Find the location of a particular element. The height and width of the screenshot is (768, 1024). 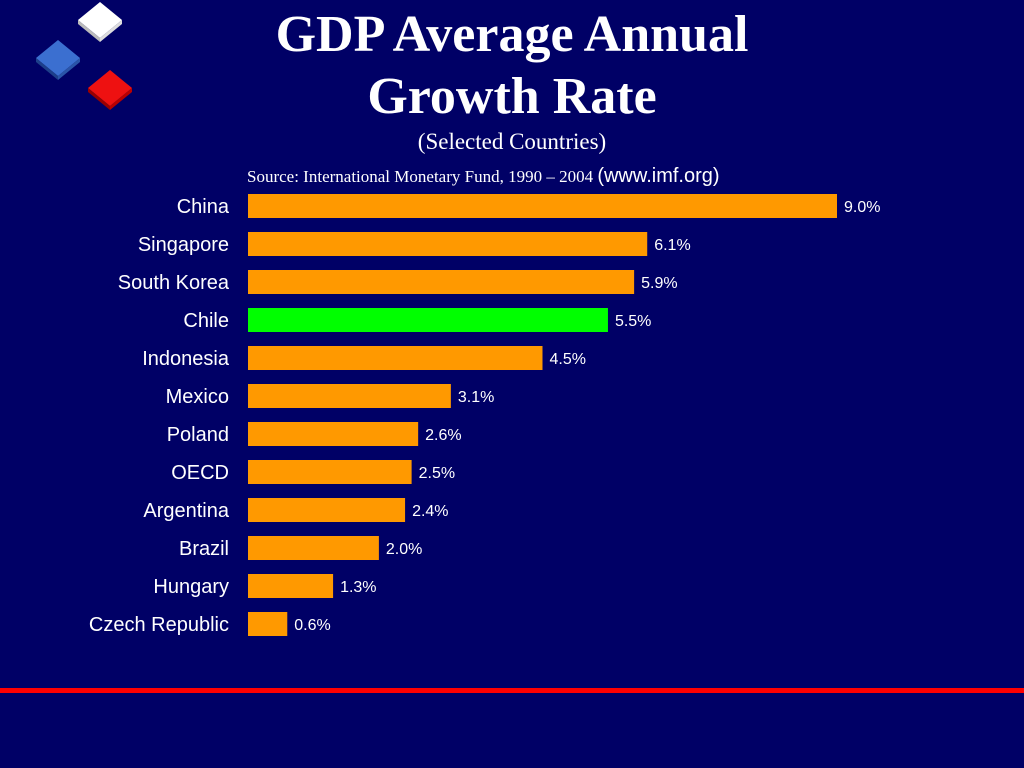

bar-hungary is located at coordinates (291, 586).